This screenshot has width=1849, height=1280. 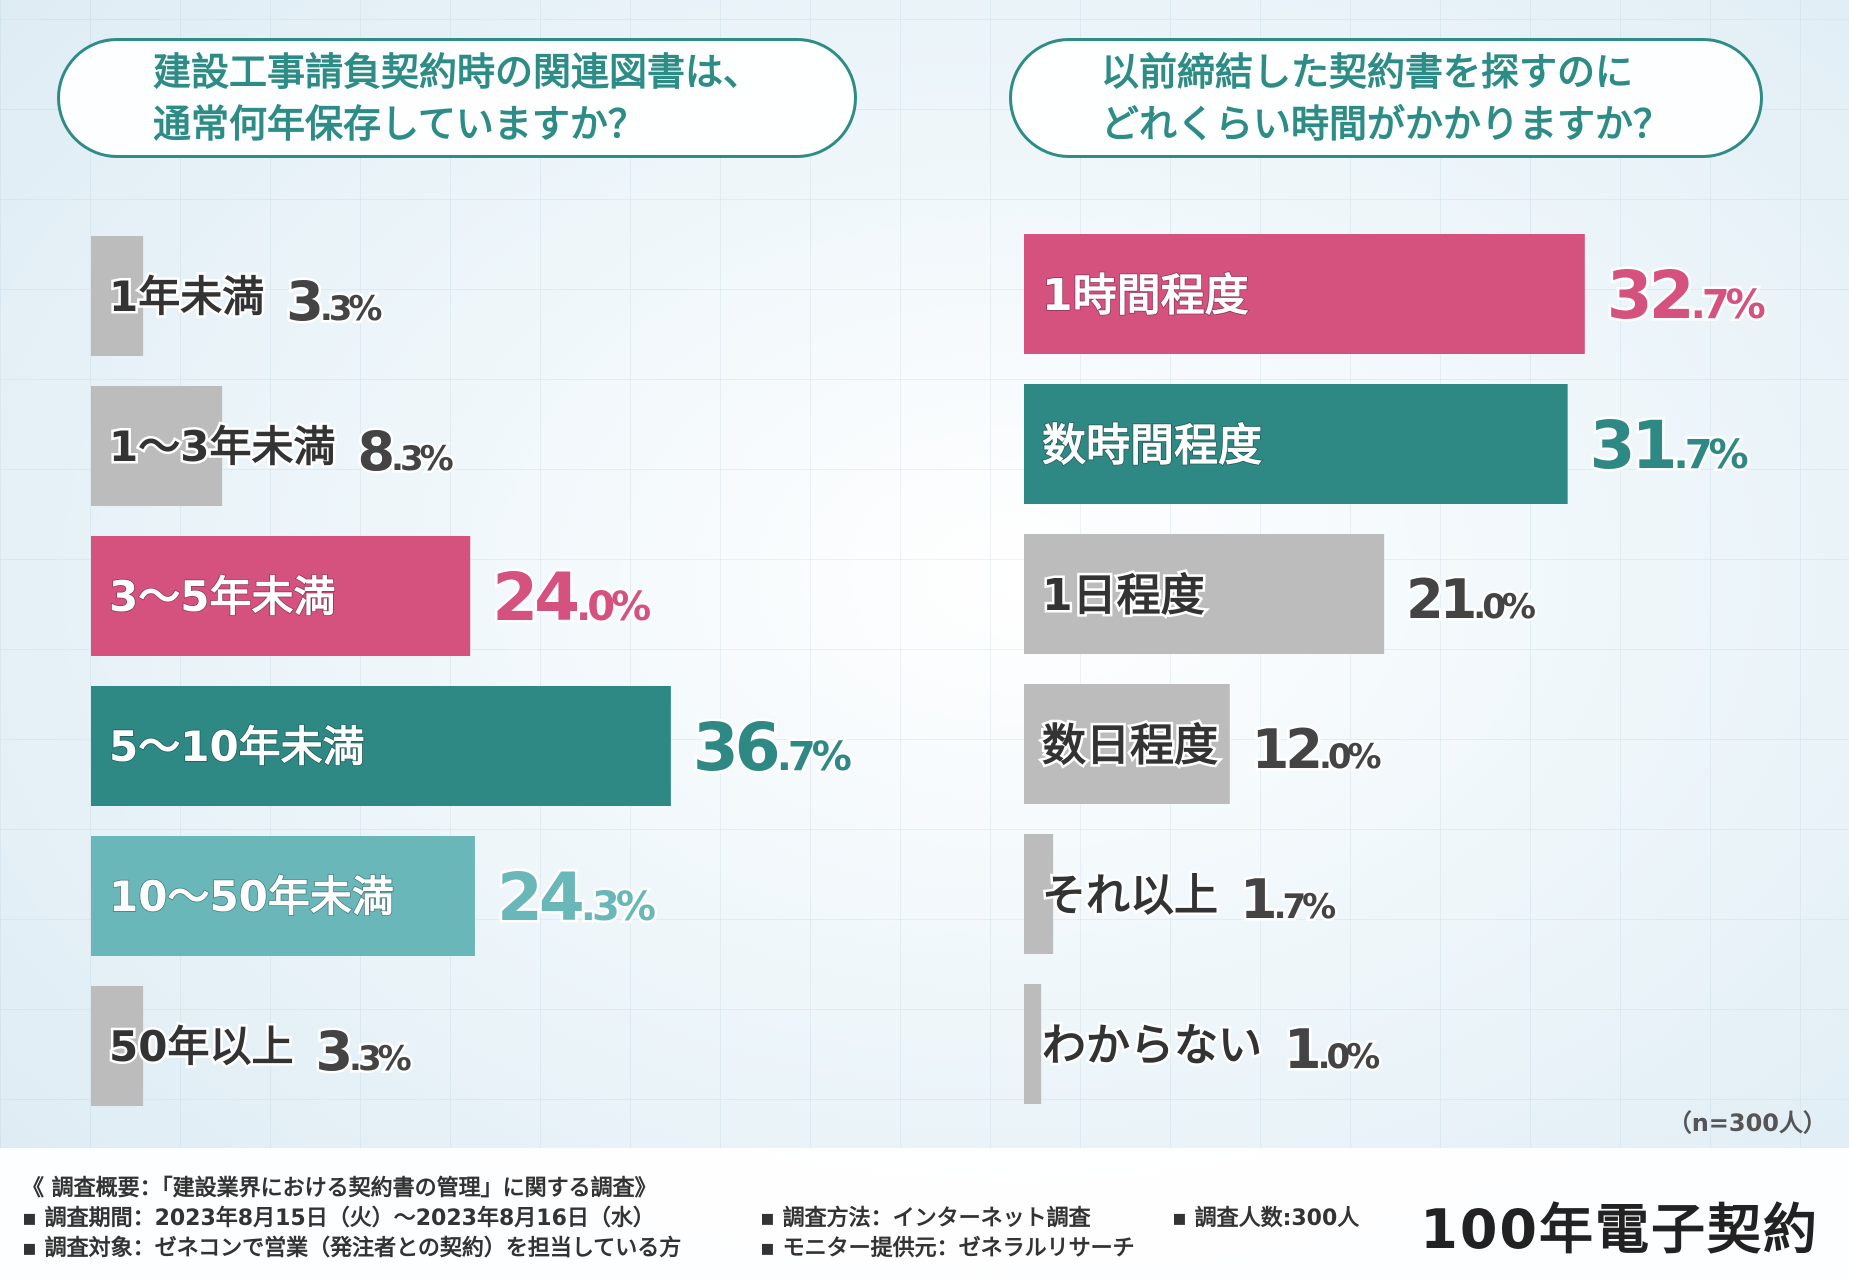 I want to click on category-label-right-2: 1日程度, so click(x=1123, y=595).